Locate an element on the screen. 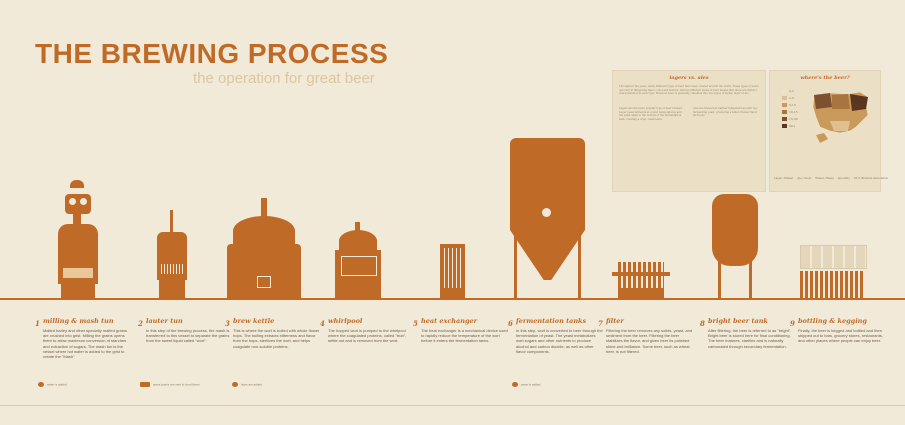  step-number: 4 is located at coordinates (322, 323).